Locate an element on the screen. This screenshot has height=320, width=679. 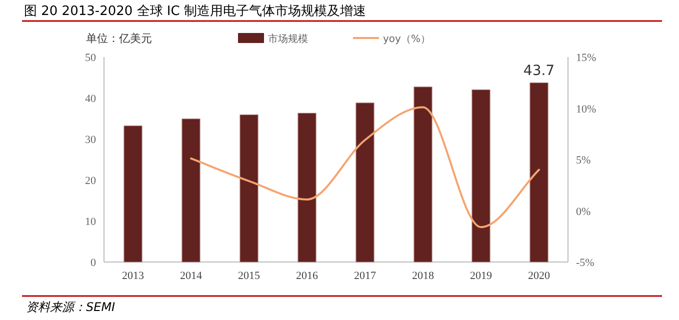
x-tick-label: 2018 is located at coordinates (423, 276).